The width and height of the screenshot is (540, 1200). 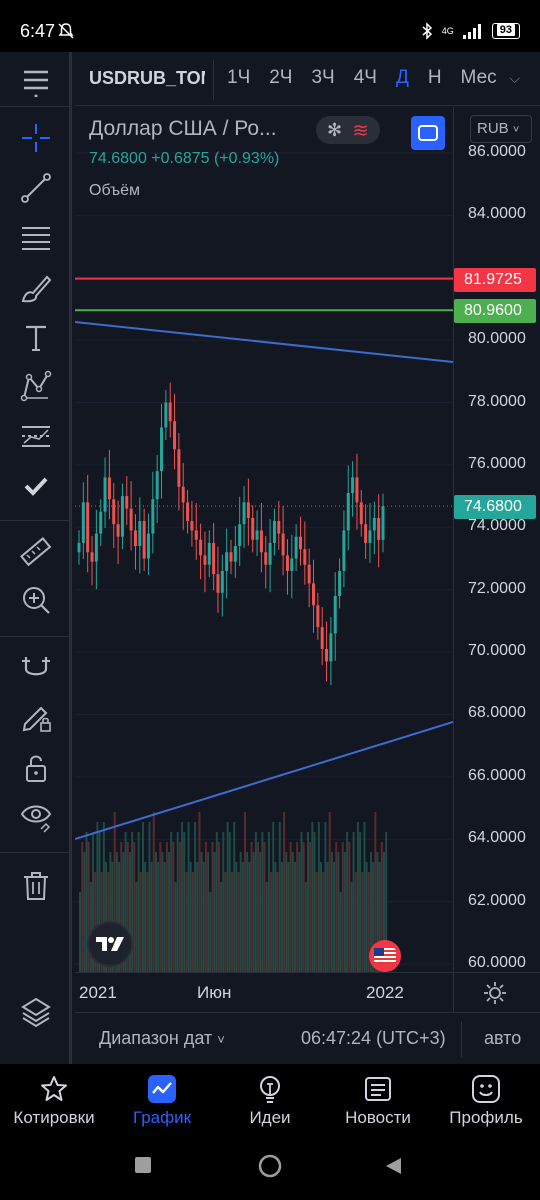 What do you see at coordinates (36, 288) in the screenshot?
I see `brush-tool` at bounding box center [36, 288].